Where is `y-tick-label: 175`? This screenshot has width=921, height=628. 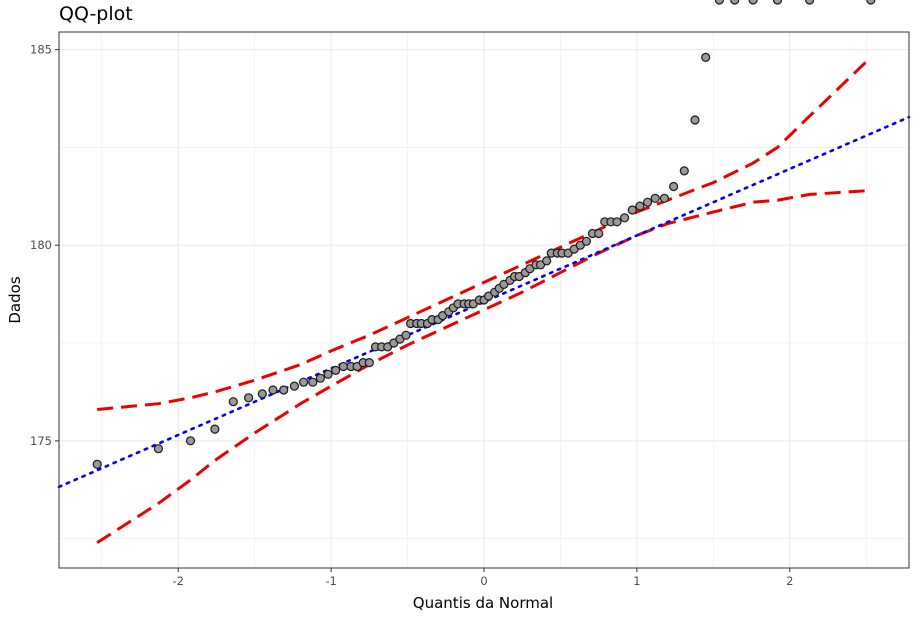 y-tick-label: 175 is located at coordinates (41, 441).